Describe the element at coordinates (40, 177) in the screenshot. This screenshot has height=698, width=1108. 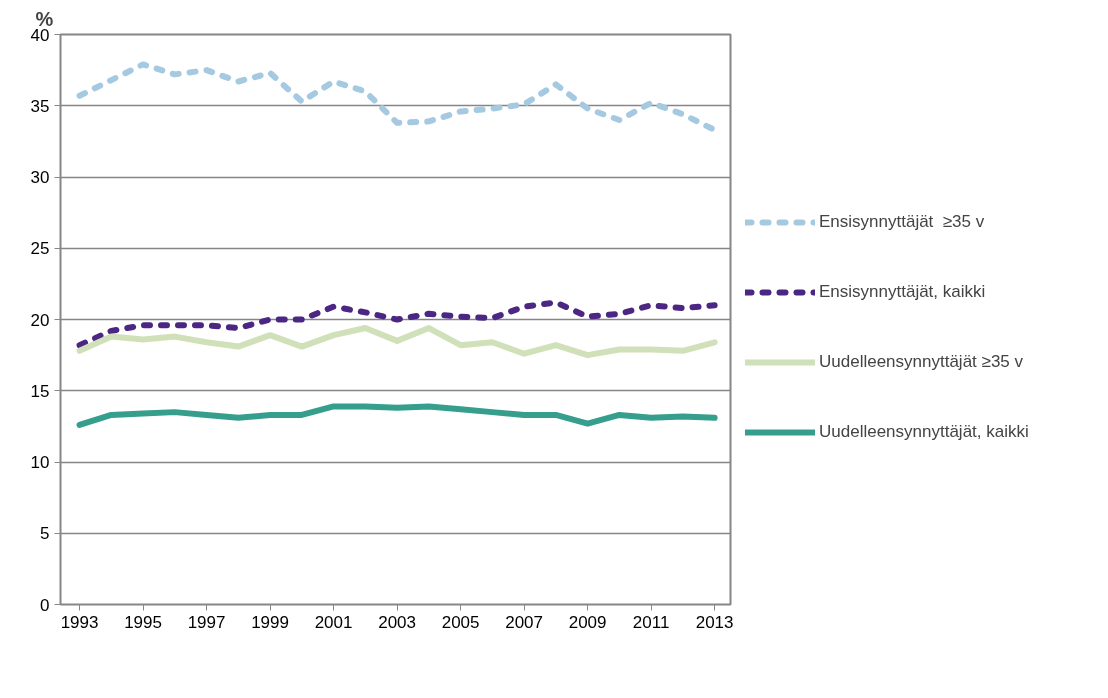
I see `y-tick-label: 30` at that location.